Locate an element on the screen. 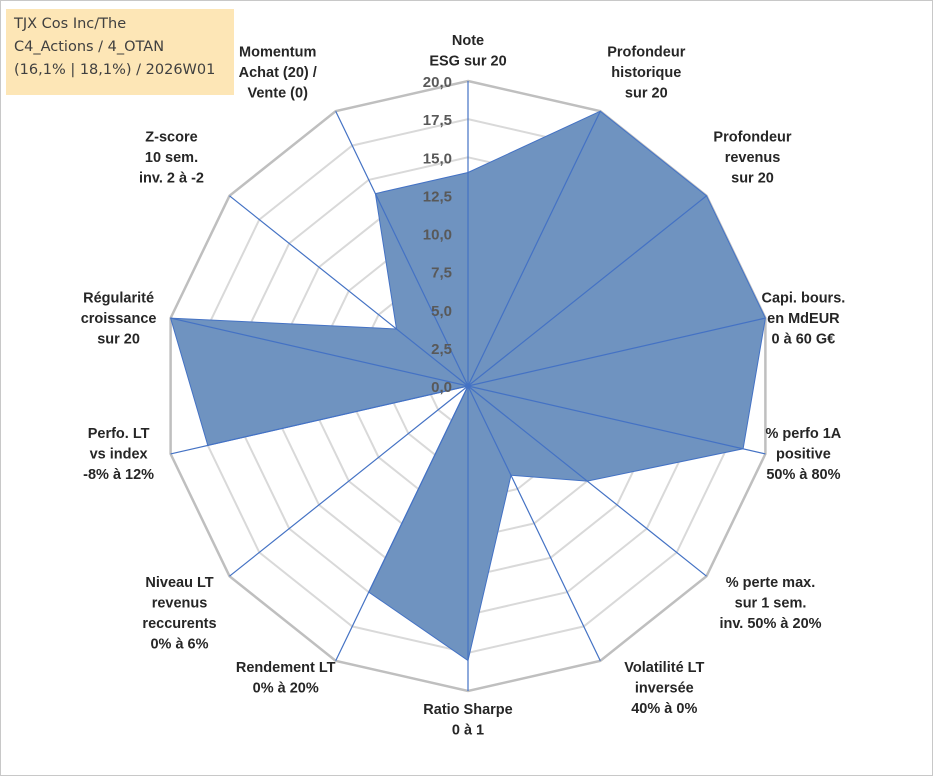  title-line-company: TJX Cos Inc/The is located at coordinates (70, 24).